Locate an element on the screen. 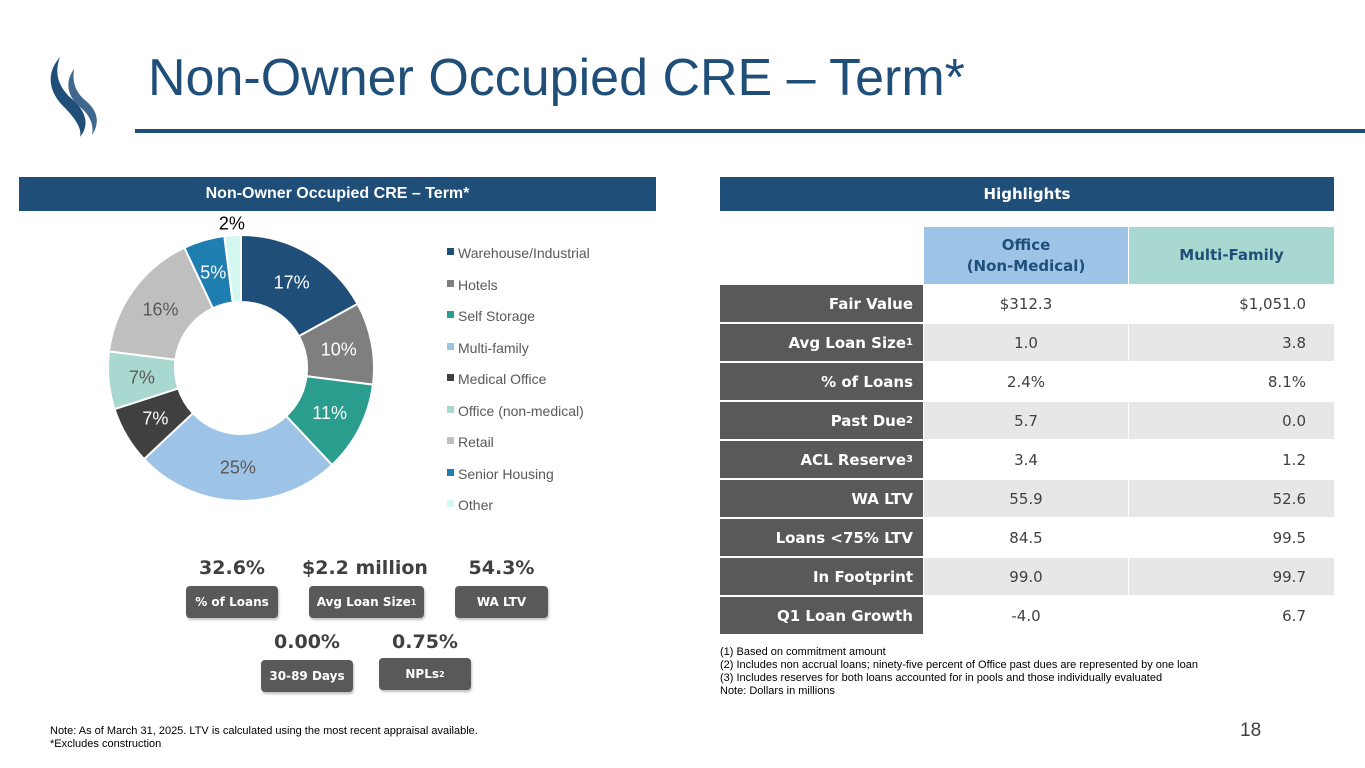 The image size is (1365, 768). page-number: 18 is located at coordinates (1251, 730).